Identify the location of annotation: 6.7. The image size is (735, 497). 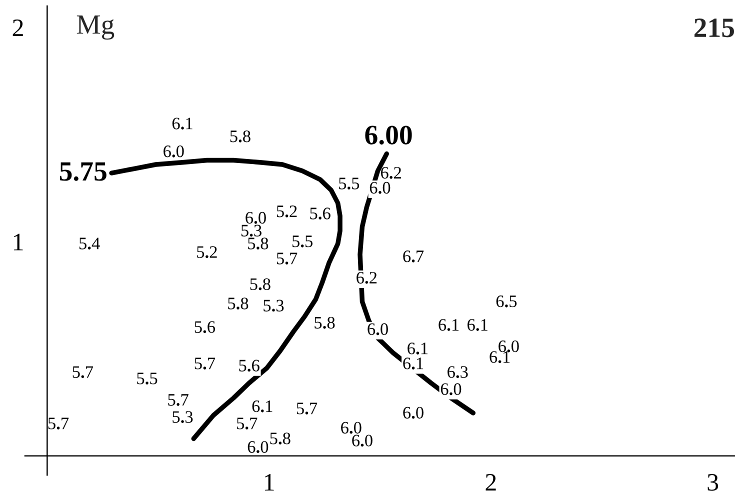
(413, 256).